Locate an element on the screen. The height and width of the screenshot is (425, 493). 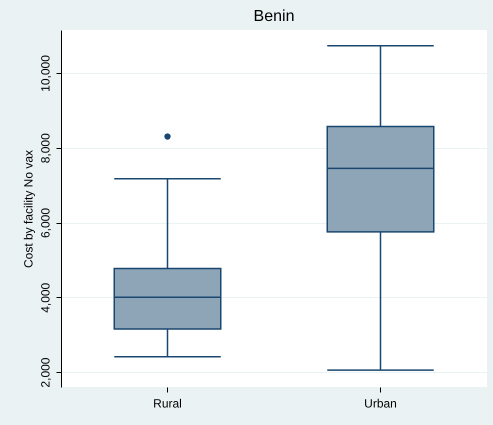
x-tick-label: Urban is located at coordinates (380, 403).